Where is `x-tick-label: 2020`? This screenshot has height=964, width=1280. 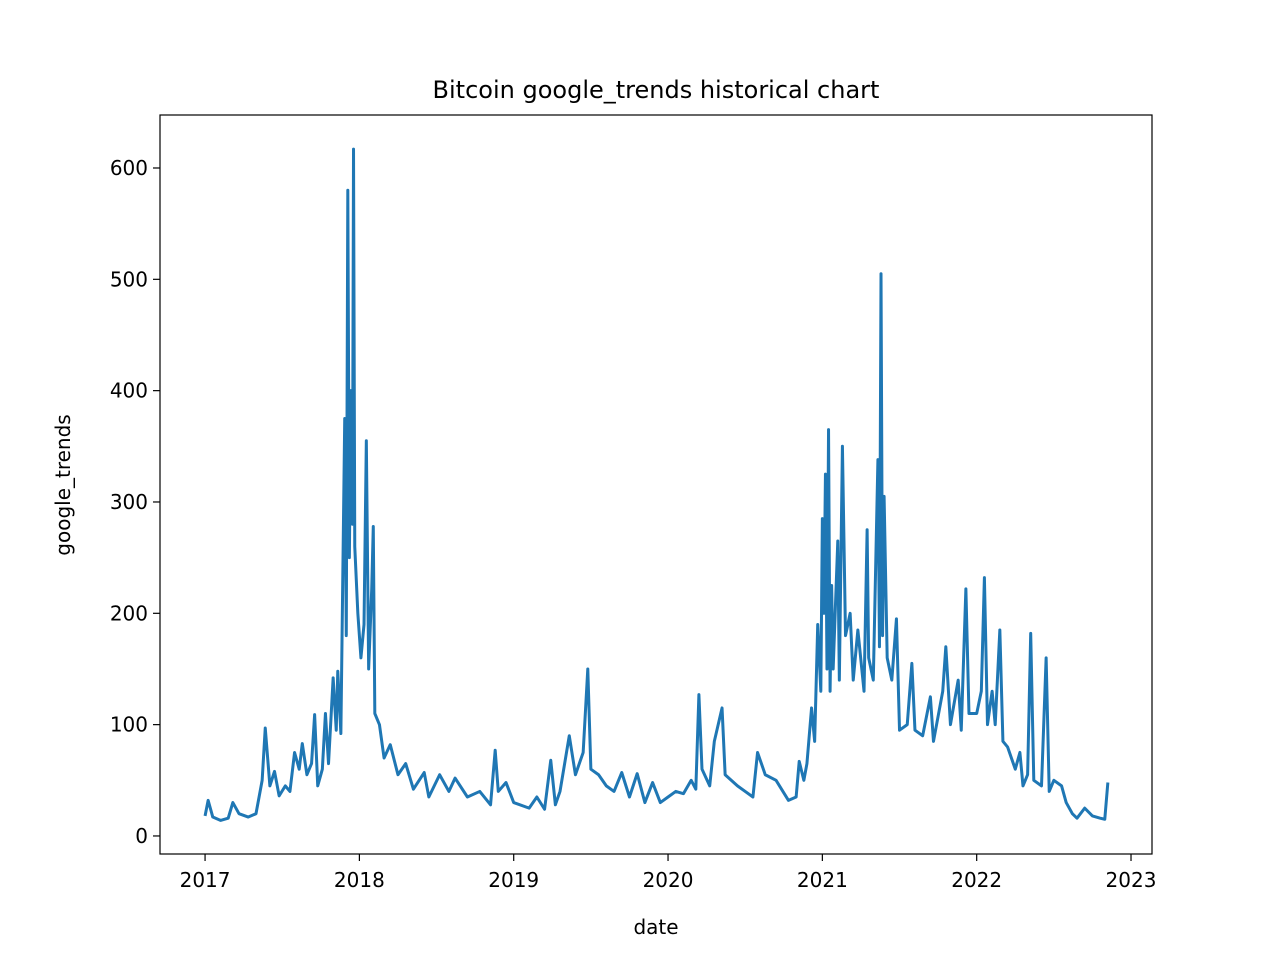 x-tick-label: 2020 is located at coordinates (668, 880).